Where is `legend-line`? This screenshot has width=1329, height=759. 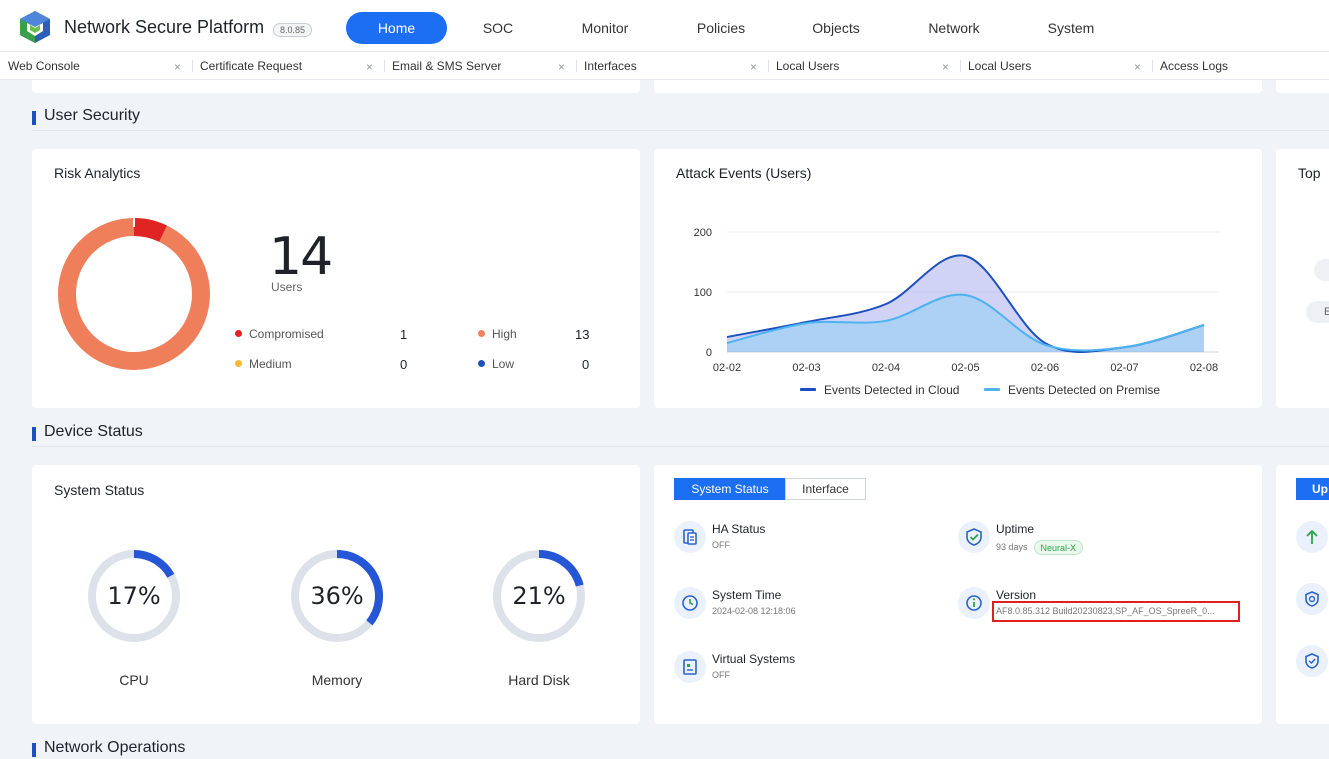
legend-line is located at coordinates (992, 389).